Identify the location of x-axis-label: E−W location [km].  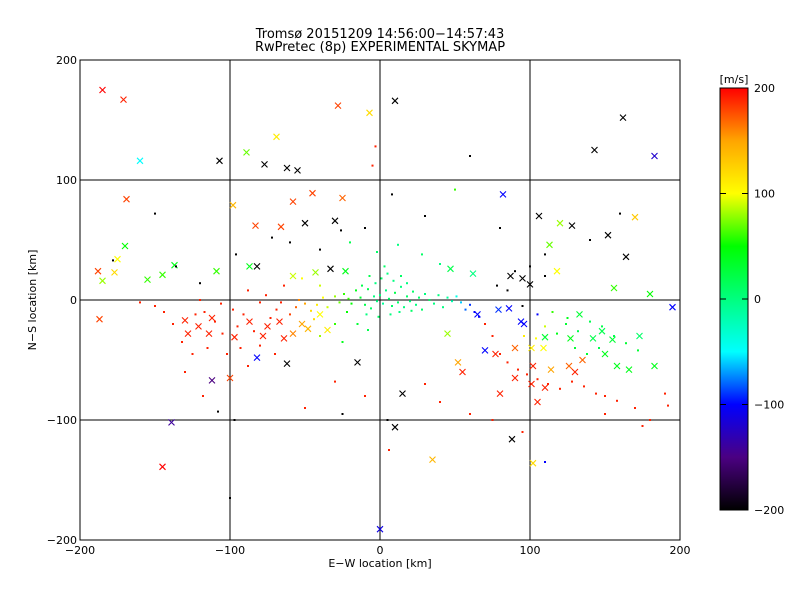
(379, 563).